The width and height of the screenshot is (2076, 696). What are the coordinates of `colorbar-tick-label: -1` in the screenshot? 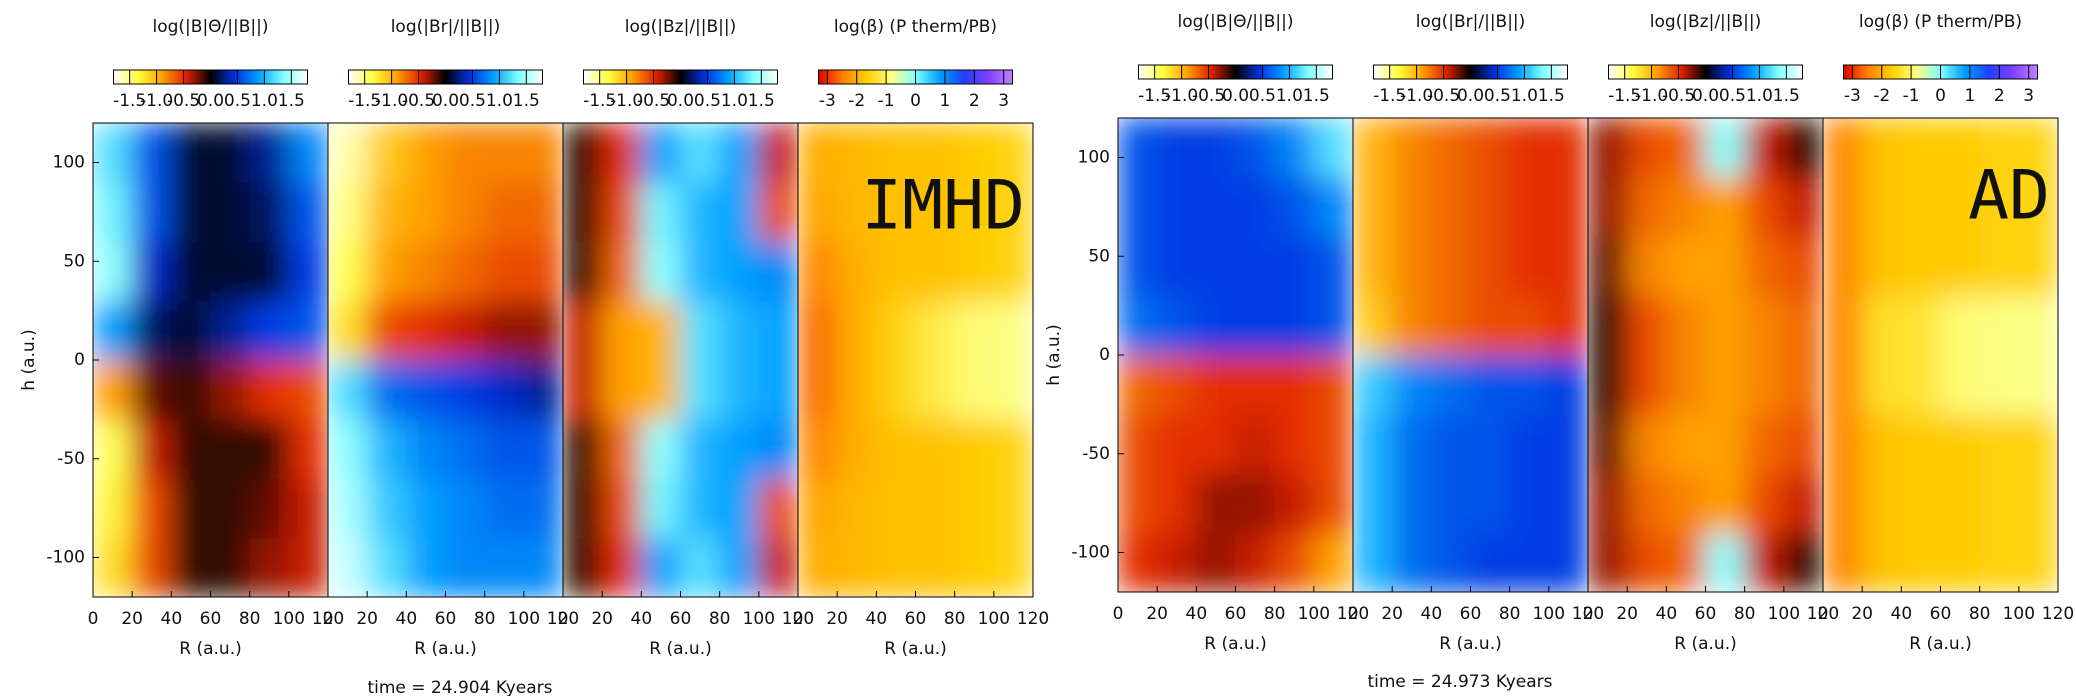 It's located at (1911, 96).